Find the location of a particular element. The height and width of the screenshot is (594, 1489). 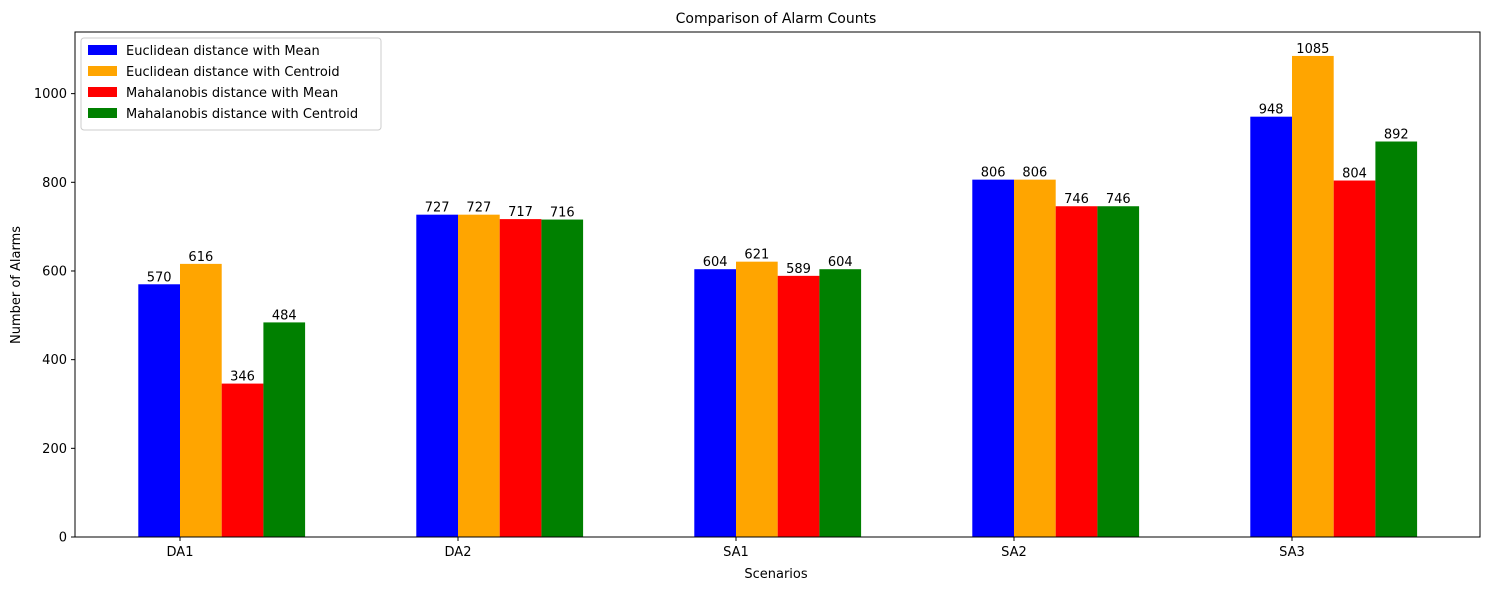

y-tick-label: 800 is located at coordinates (54, 183).